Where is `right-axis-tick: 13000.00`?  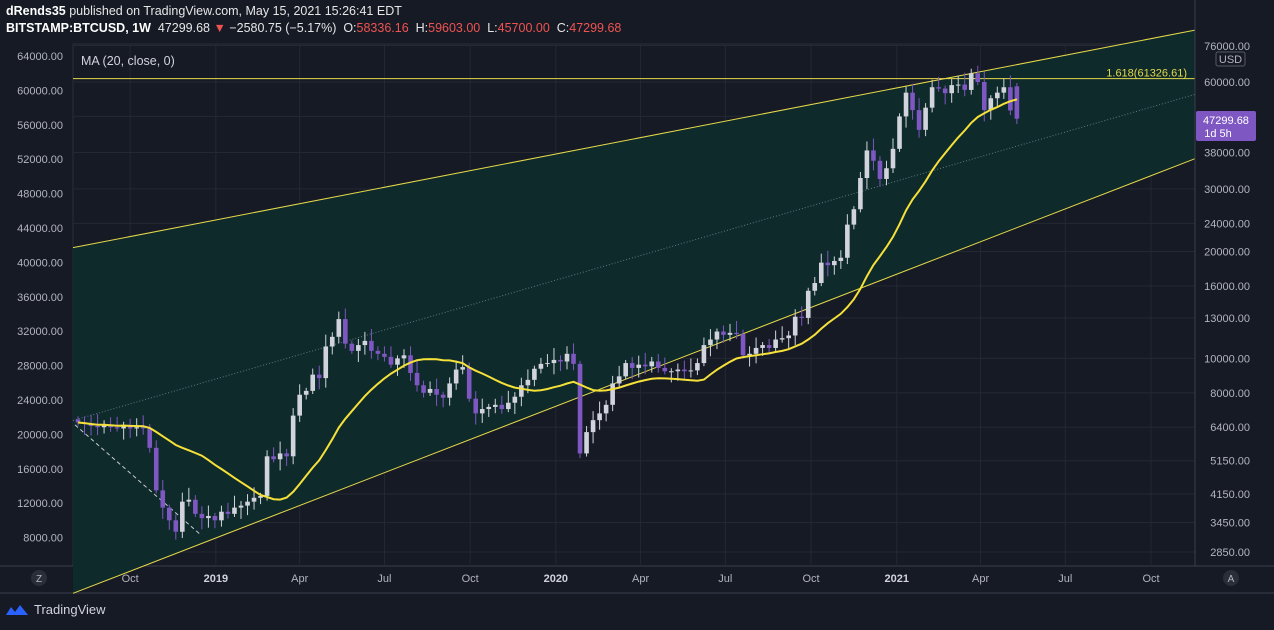
right-axis-tick: 13000.00 is located at coordinates (1227, 319).